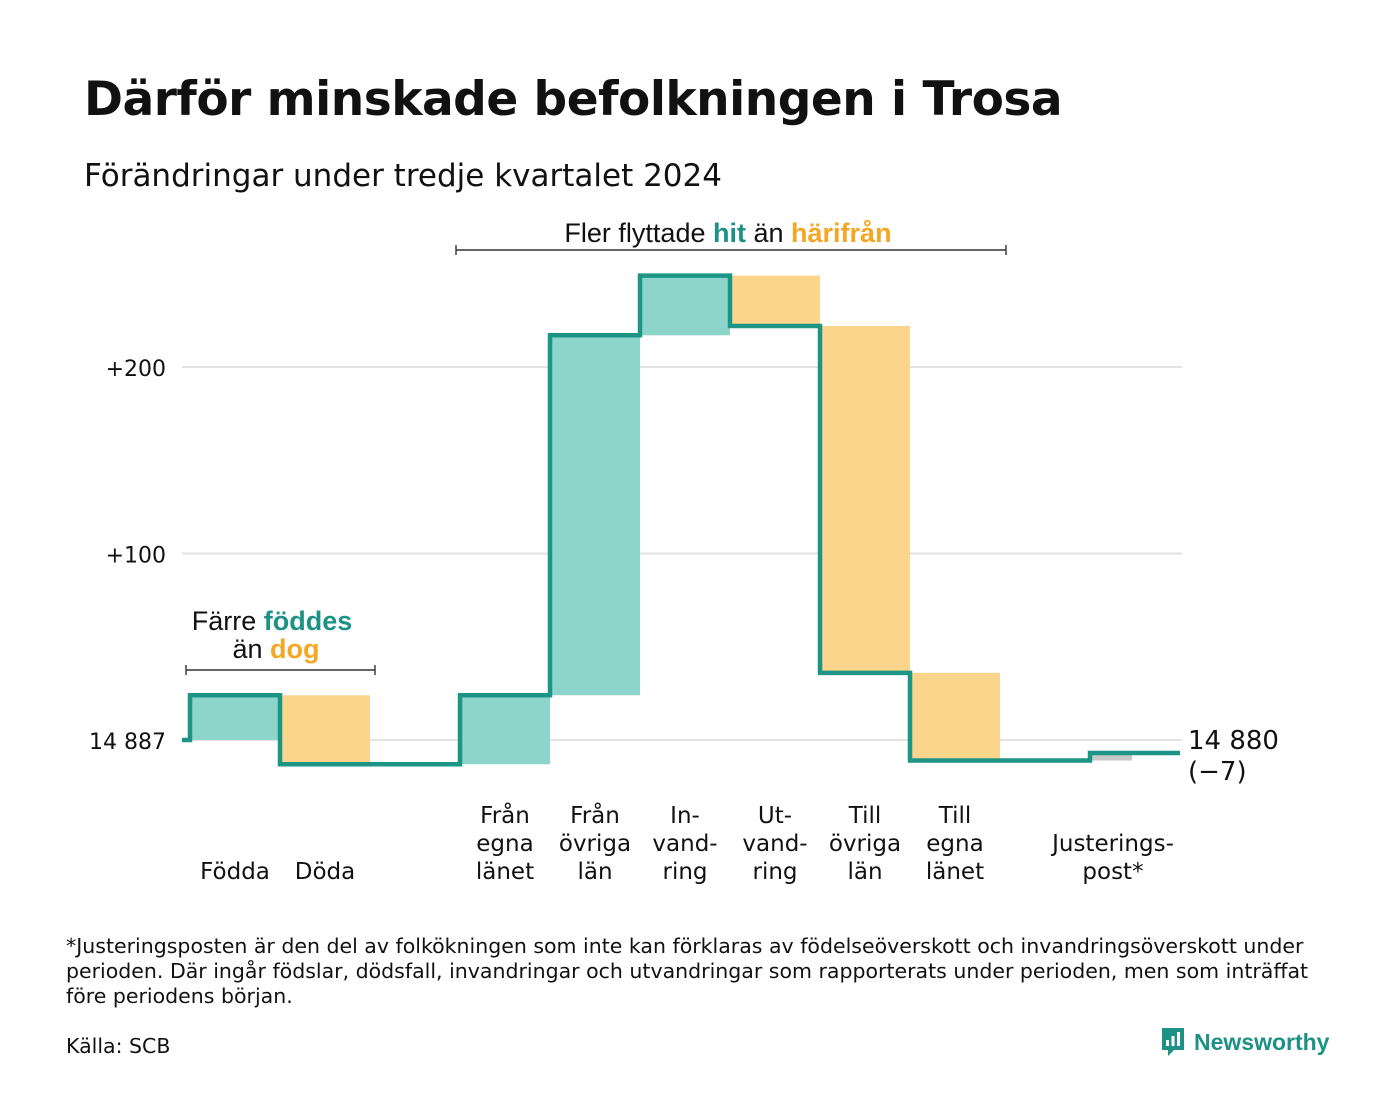 This screenshot has width=1400, height=1120. I want to click on annotation-migration-hit: hit, so click(729, 233).